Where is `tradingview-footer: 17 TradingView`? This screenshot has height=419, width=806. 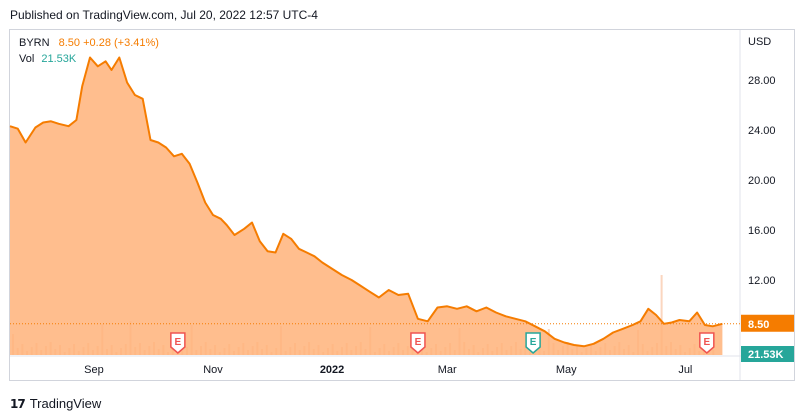
tradingview-footer: 17 TradingView is located at coordinates (55, 403).